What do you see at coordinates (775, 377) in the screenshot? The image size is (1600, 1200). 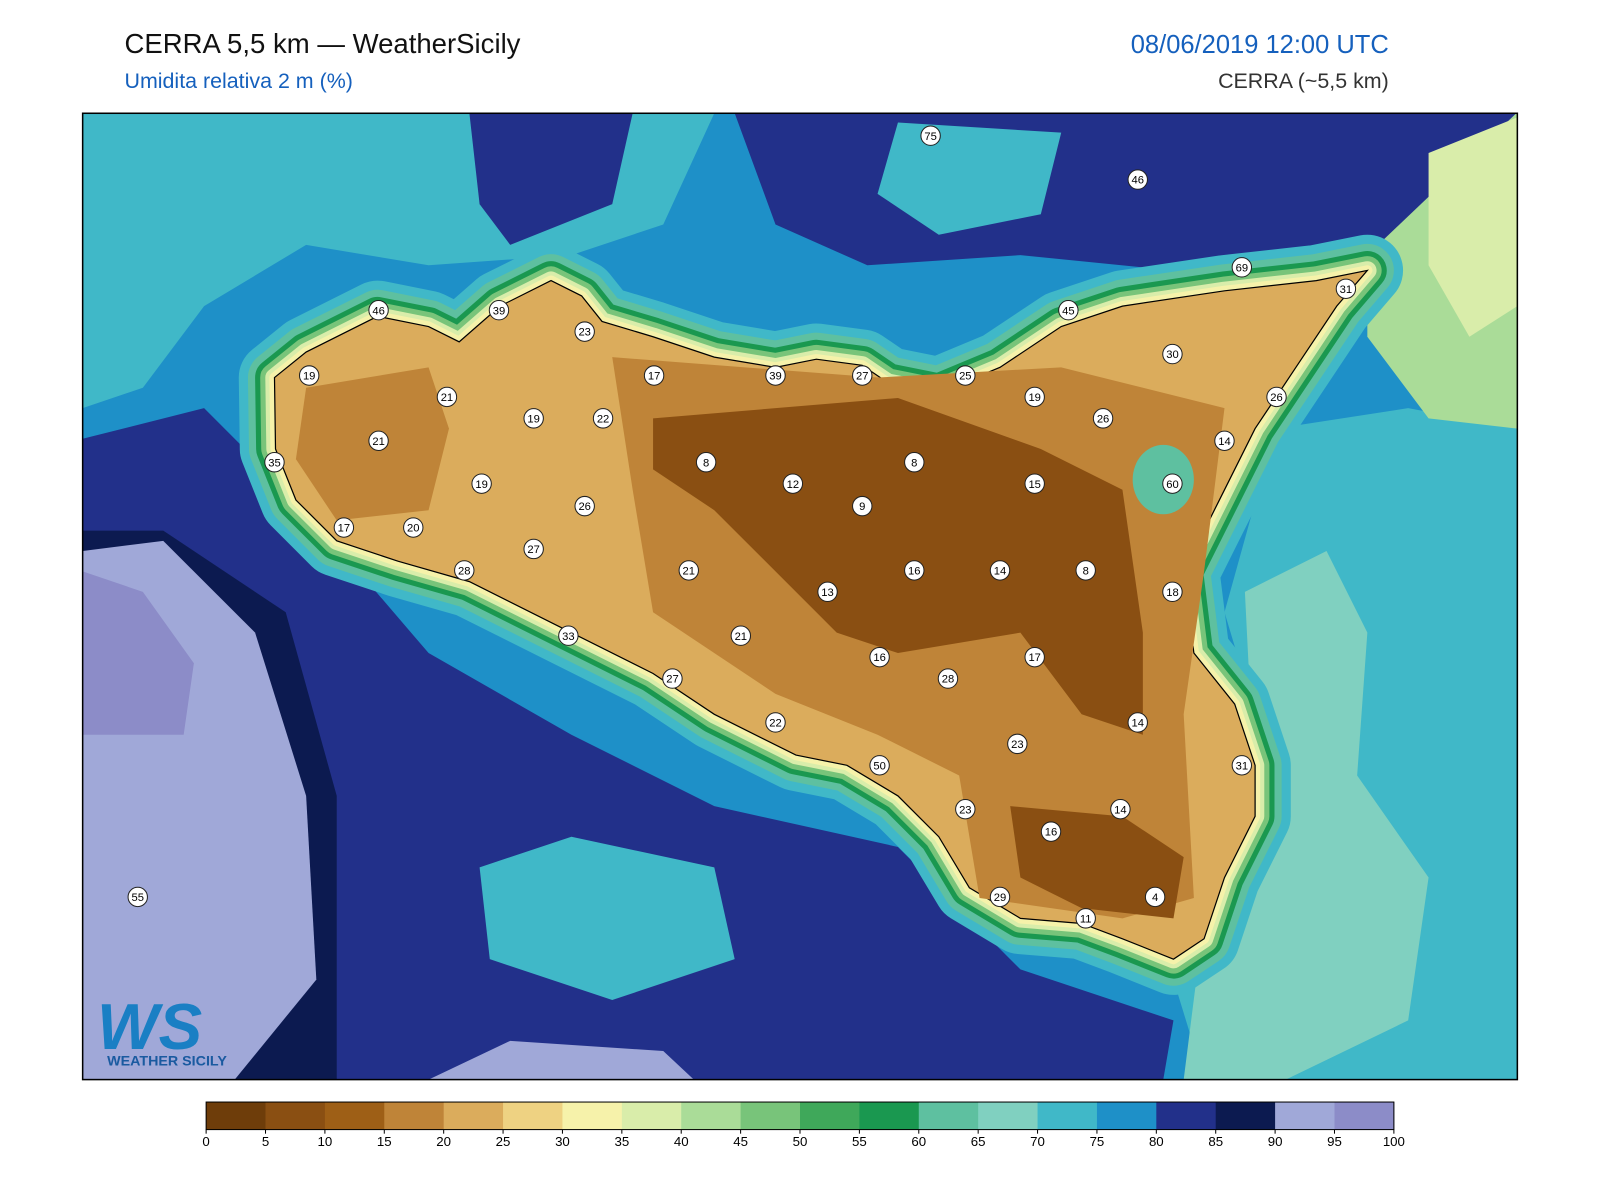 I see `station-value: 39` at bounding box center [775, 377].